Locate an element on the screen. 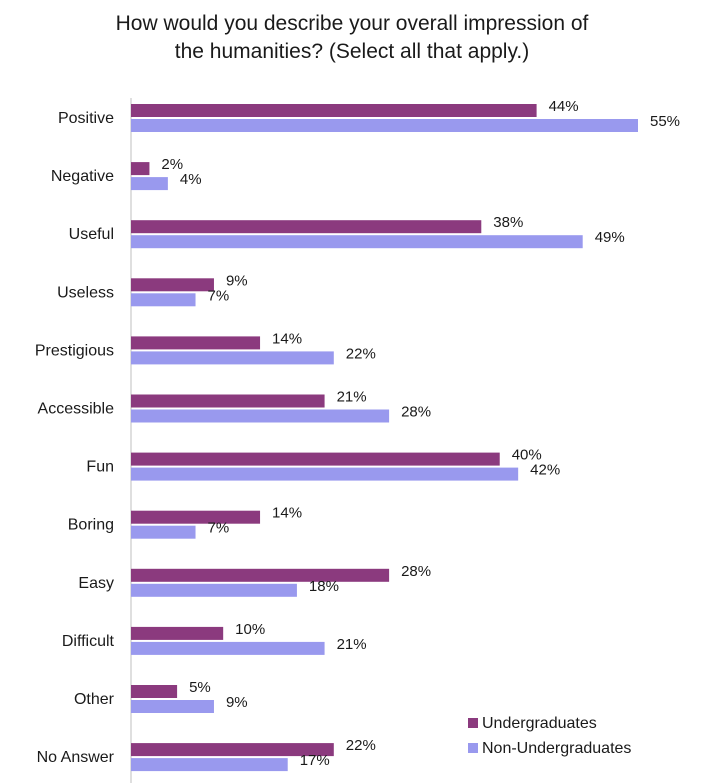 The image size is (704, 783). legend: Undergraduates Non-Undergraduates is located at coordinates (549, 736).